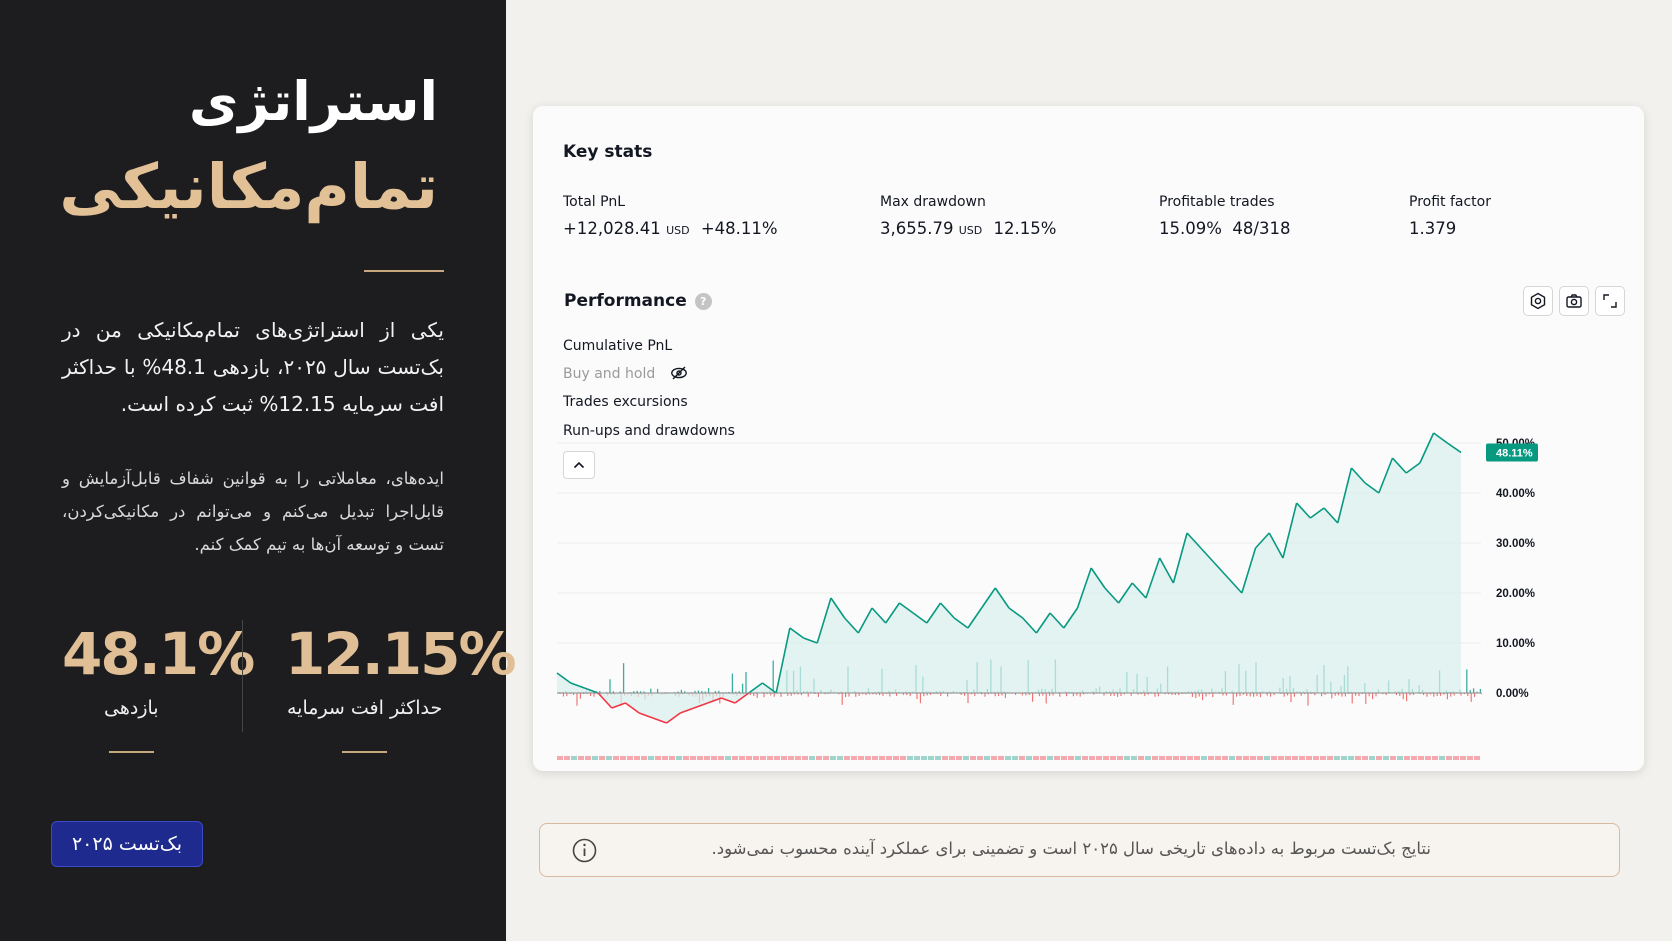 The image size is (1672, 941). What do you see at coordinates (608, 152) in the screenshot?
I see `key-stats-title: Key stats` at bounding box center [608, 152].